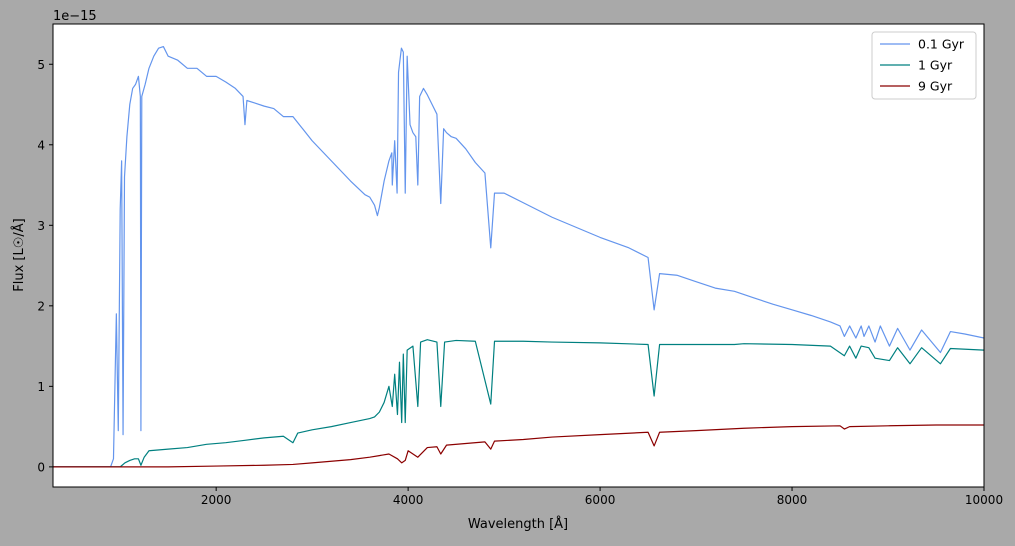 The width and height of the screenshot is (1015, 546). Describe the element at coordinates (41, 65) in the screenshot. I see `y-tick-label: 5` at that location.